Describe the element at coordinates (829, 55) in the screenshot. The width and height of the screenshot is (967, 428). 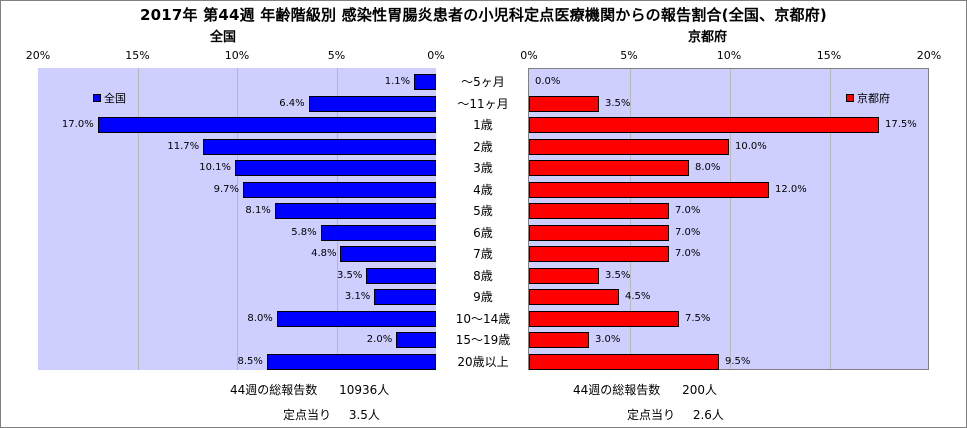
I see `x-tick-label-kyoto: 15%` at that location.